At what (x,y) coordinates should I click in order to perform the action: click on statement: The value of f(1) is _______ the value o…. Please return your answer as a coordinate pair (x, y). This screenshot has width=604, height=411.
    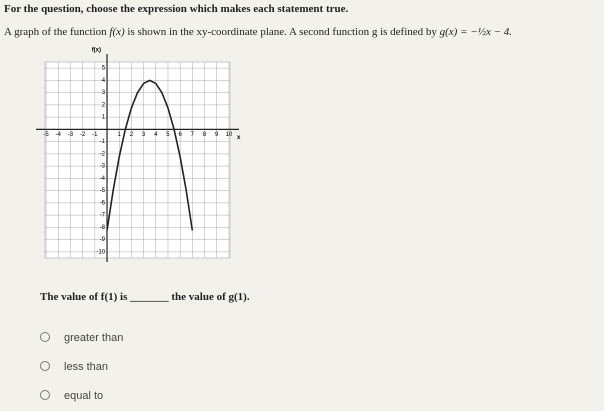
    Looking at the image, I should click on (145, 297).